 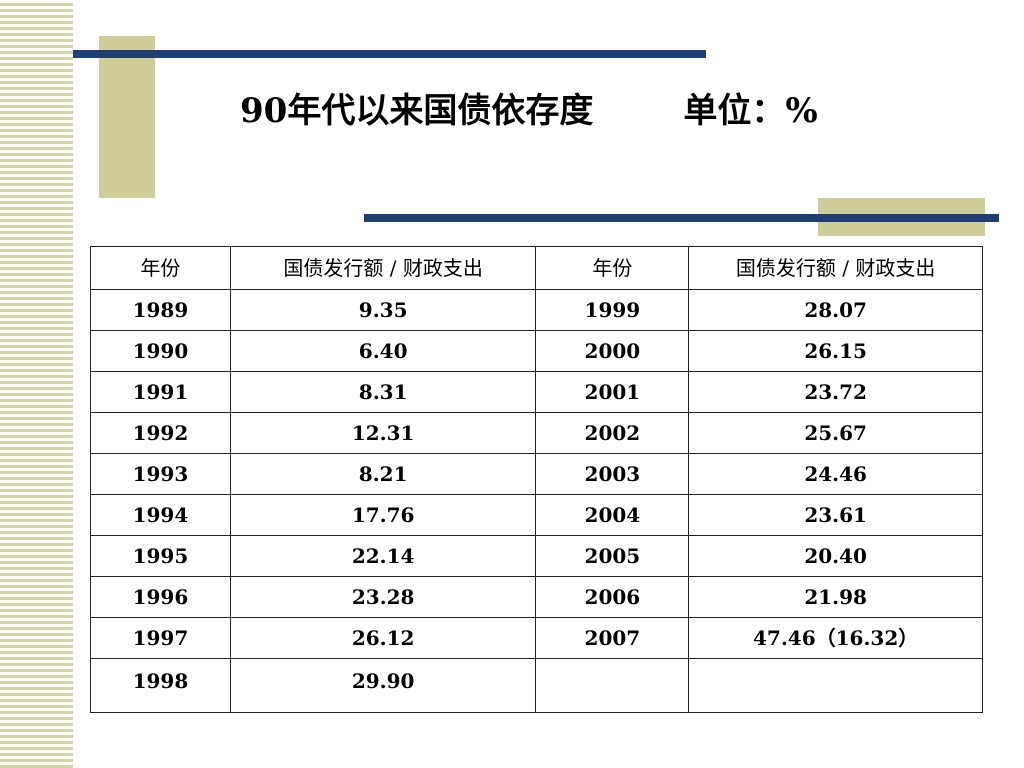 I want to click on cell-year: 1996, so click(x=160, y=597).